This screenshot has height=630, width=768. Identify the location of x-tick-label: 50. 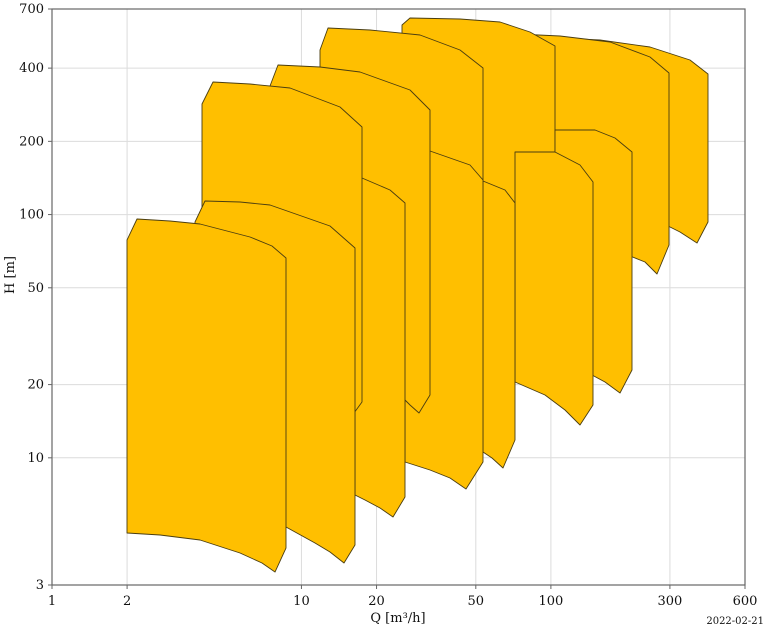
(476, 601).